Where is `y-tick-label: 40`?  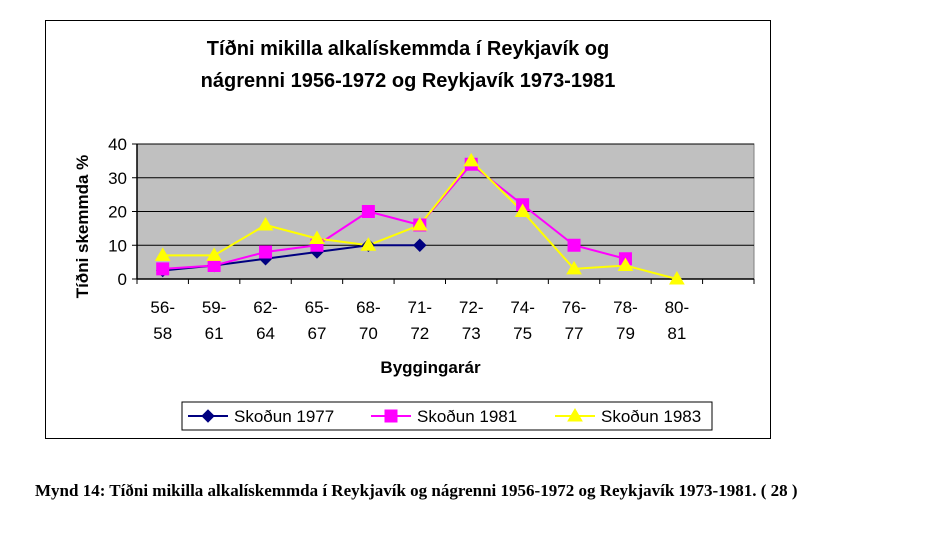
y-tick-label: 40 is located at coordinates (117, 144).